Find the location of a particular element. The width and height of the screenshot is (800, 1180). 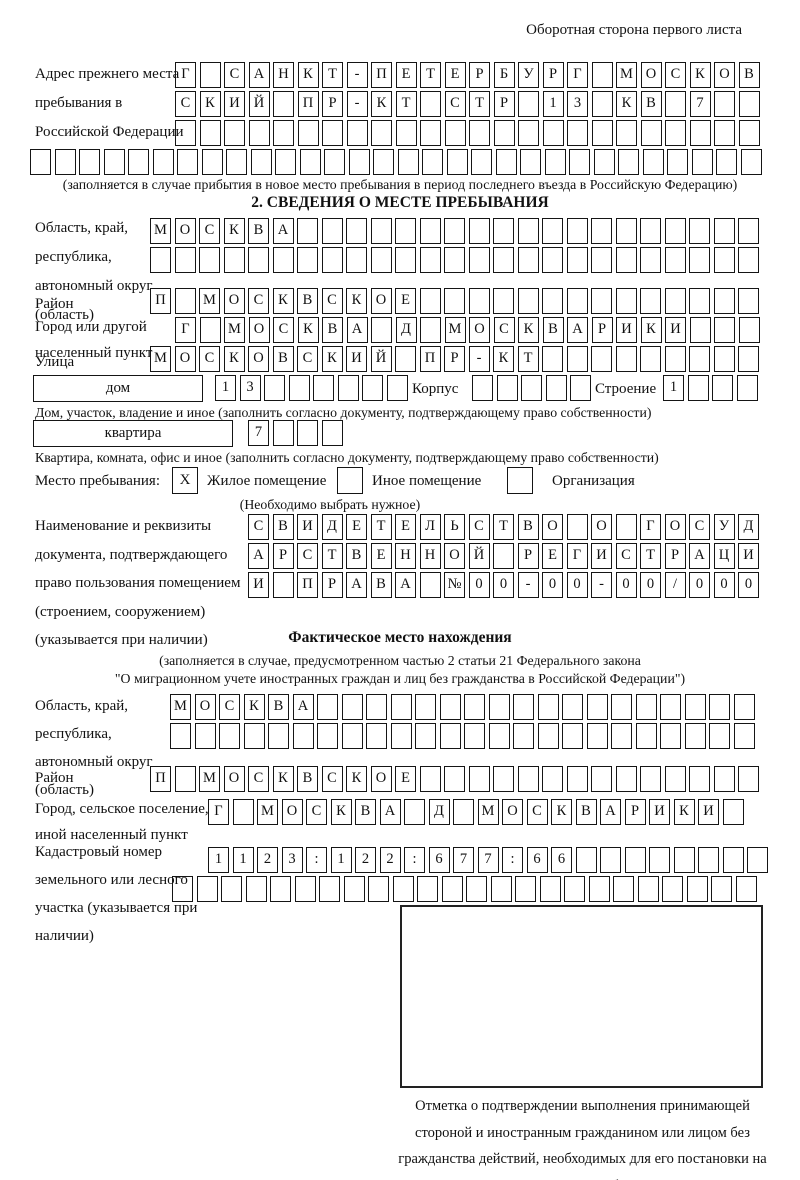

char-box: 3 is located at coordinates (292, 860).